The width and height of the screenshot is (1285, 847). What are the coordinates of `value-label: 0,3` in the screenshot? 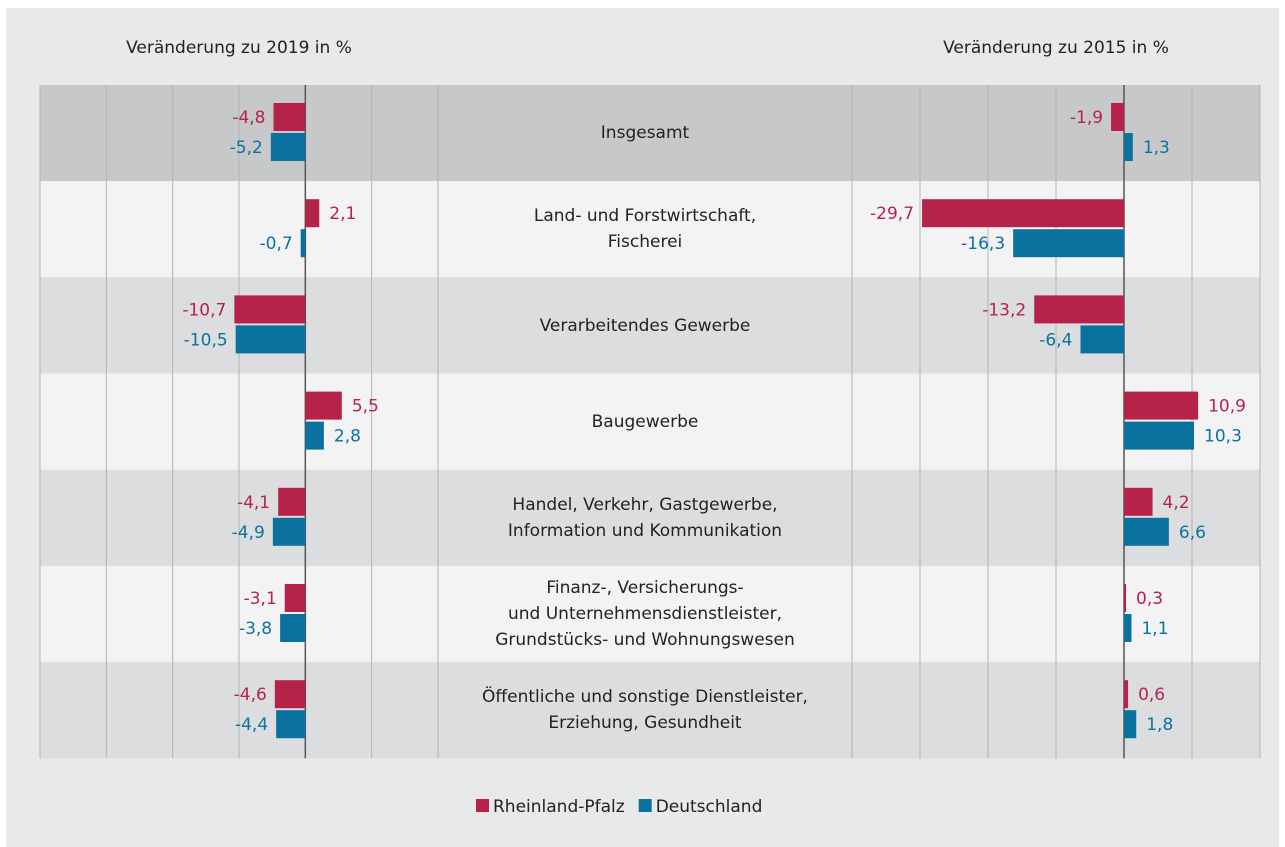 It's located at (1149, 599).